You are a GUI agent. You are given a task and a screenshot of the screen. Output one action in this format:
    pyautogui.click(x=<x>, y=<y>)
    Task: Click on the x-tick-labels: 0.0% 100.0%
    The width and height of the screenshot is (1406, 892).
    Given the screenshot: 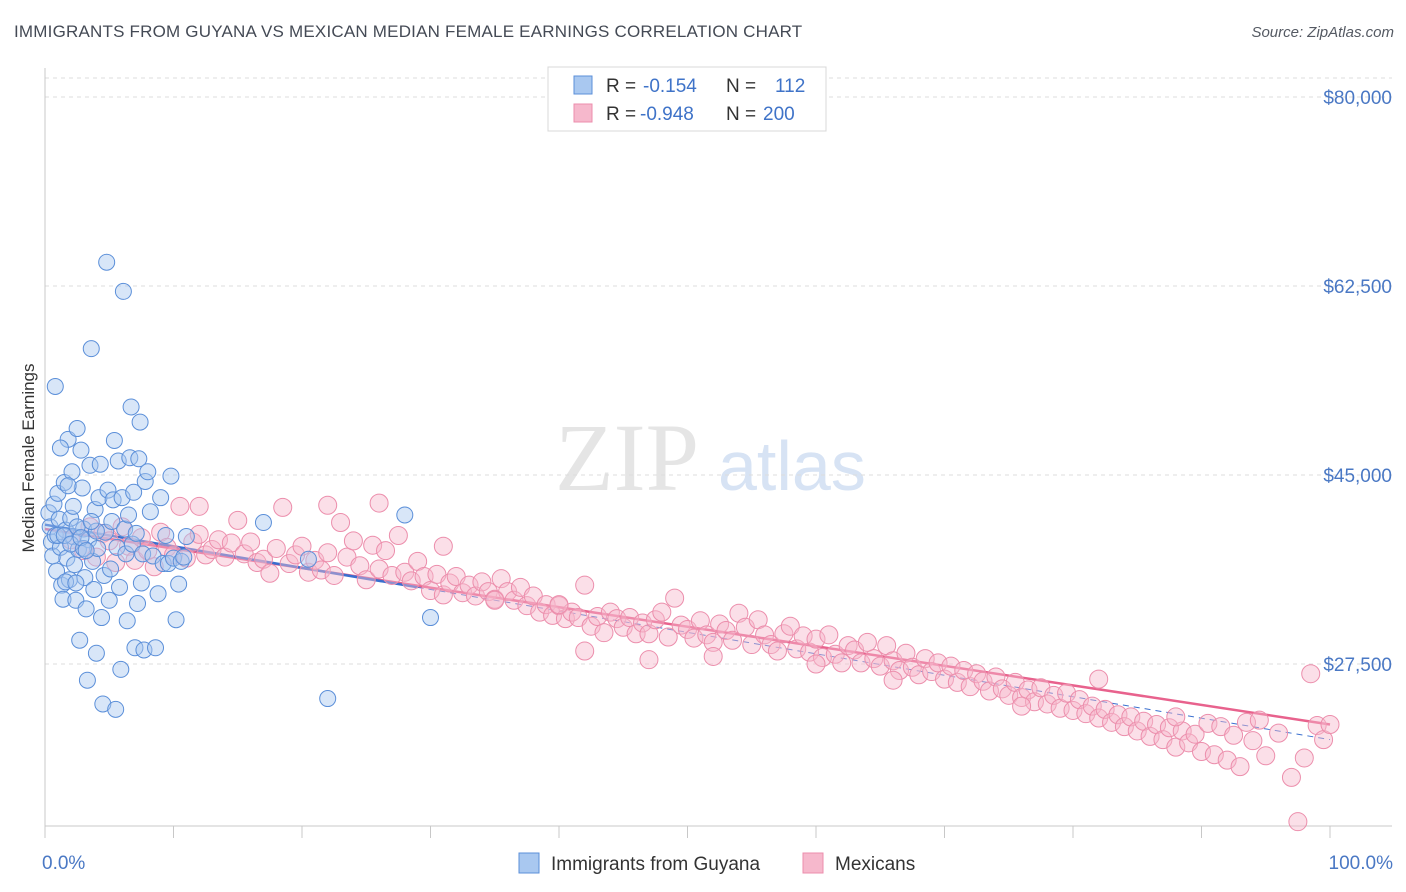 What is the action you would take?
    pyautogui.click(x=717, y=863)
    